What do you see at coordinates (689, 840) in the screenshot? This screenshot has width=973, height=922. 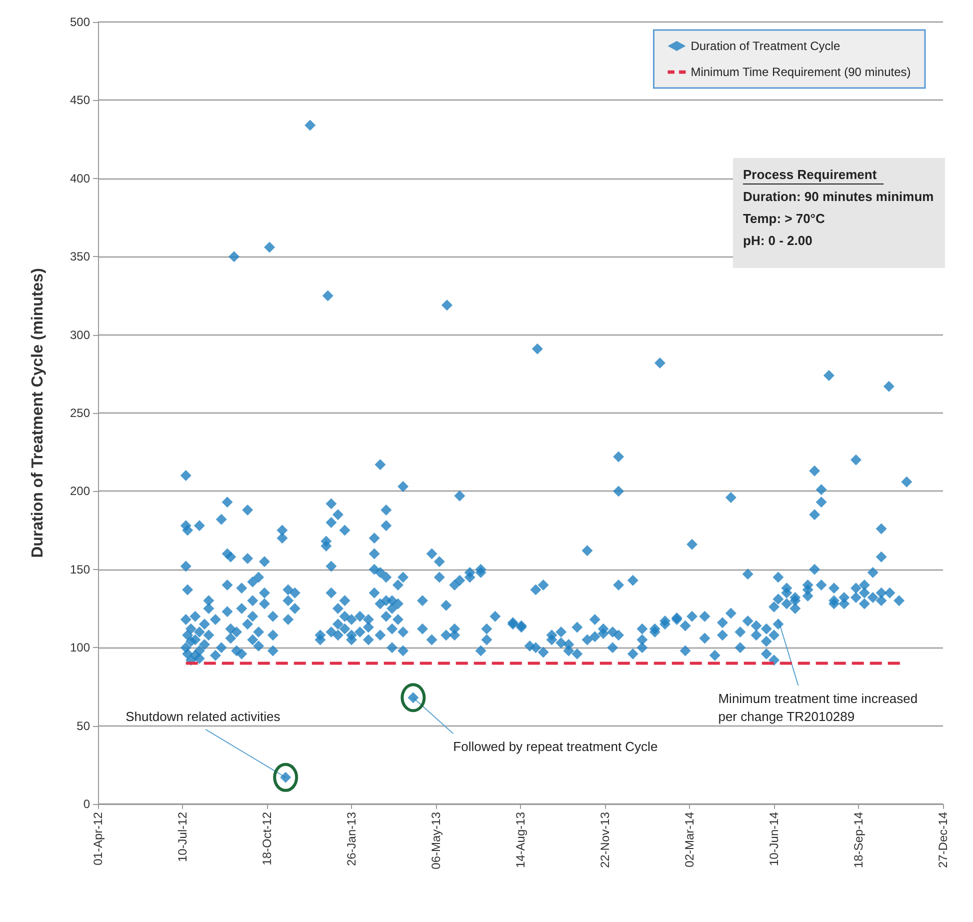 I see `x-tick-label: 02-Mar-14` at bounding box center [689, 840].